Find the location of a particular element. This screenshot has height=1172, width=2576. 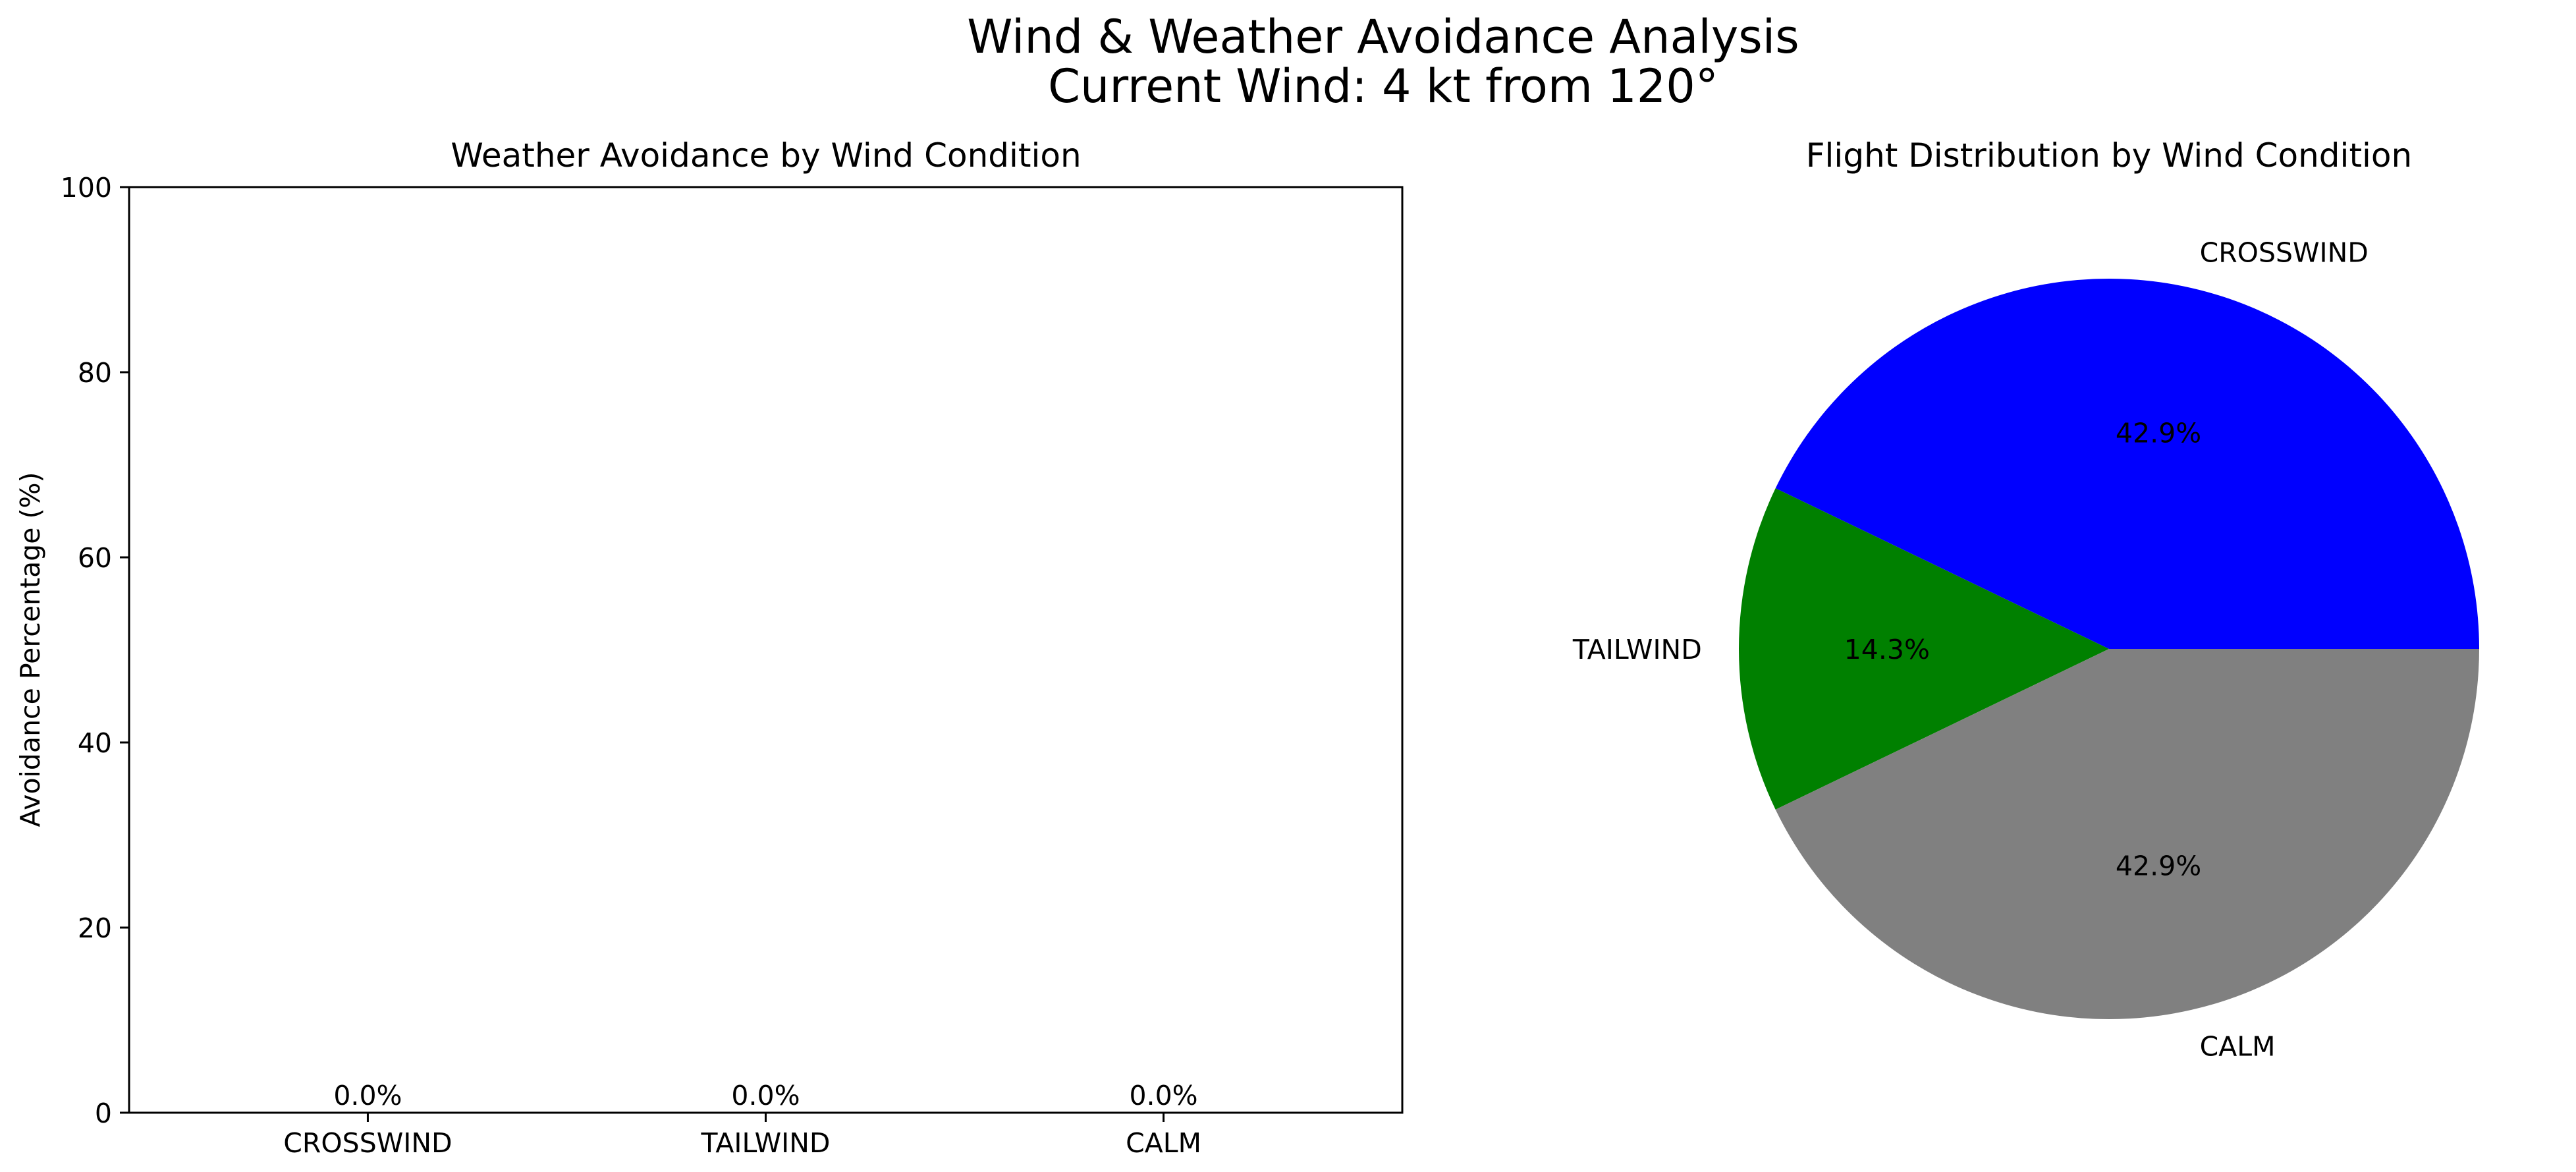

x-tick-label: CALM is located at coordinates (1163, 1143).